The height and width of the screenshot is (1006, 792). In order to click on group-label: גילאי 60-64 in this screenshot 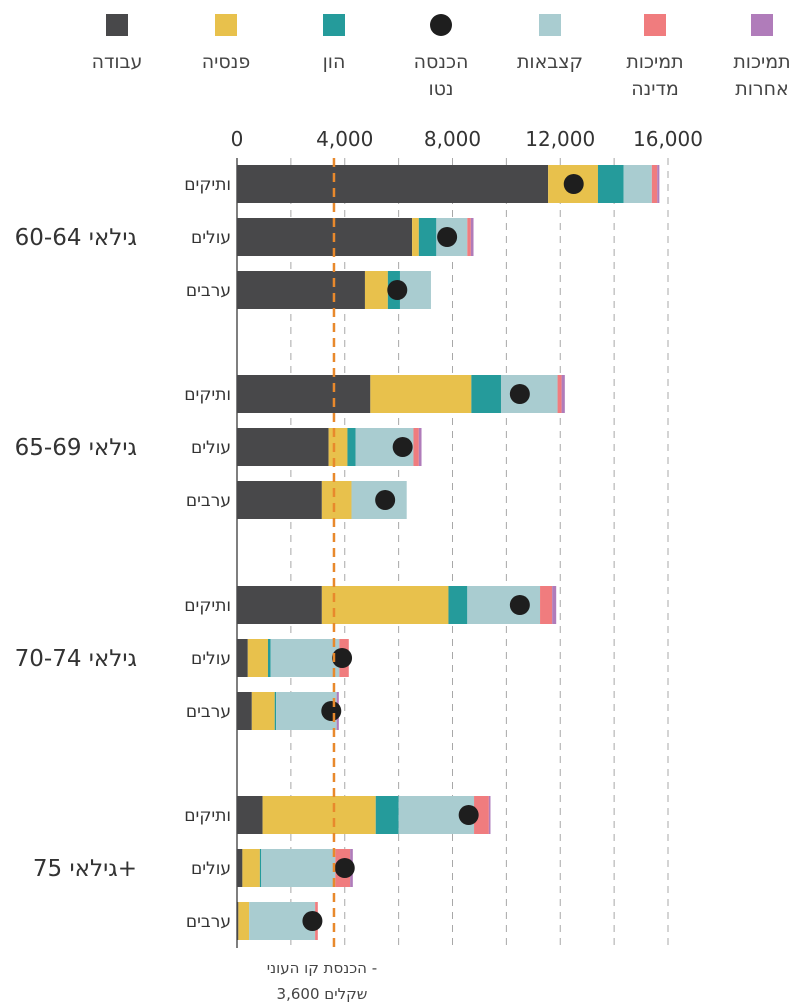, I will do `click(76, 238)`.